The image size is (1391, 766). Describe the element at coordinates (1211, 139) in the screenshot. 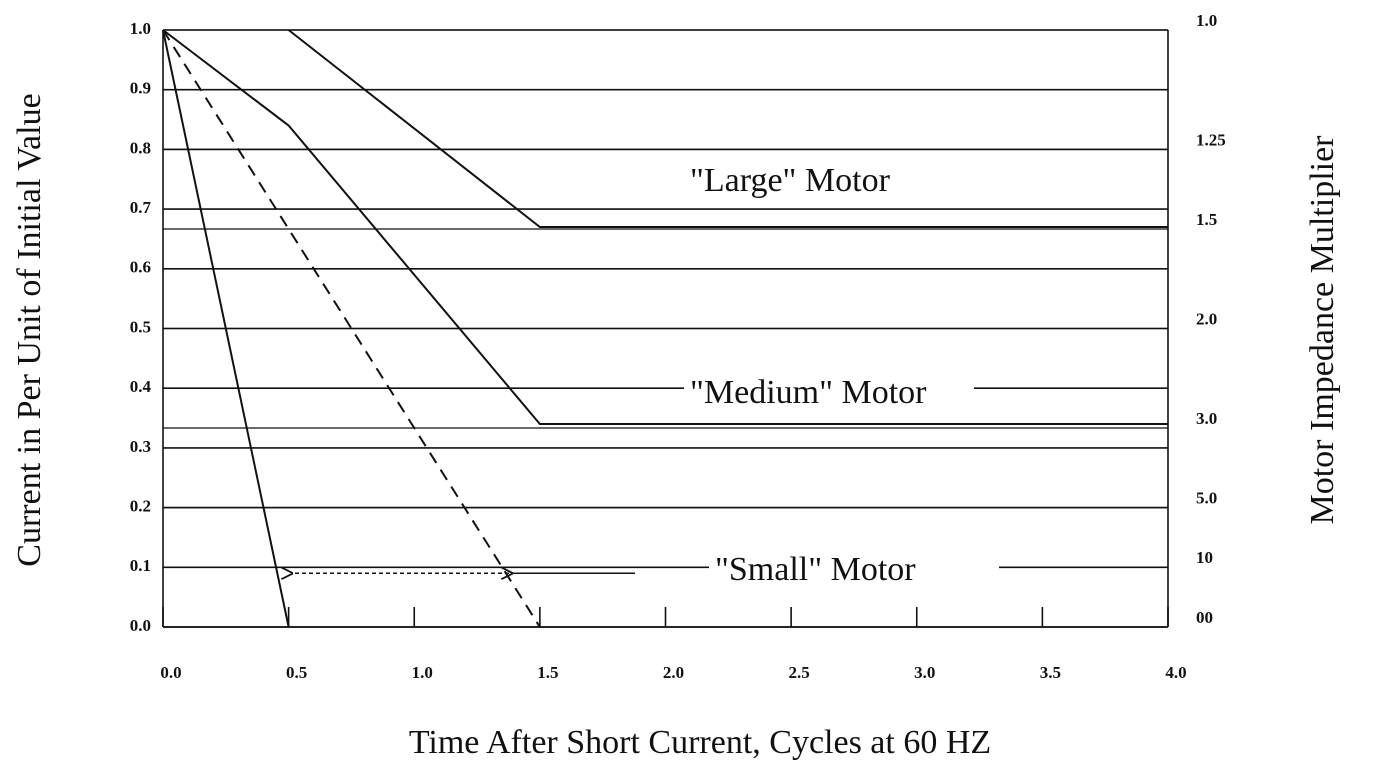

I see `y2-tick-label: 1.25` at that location.